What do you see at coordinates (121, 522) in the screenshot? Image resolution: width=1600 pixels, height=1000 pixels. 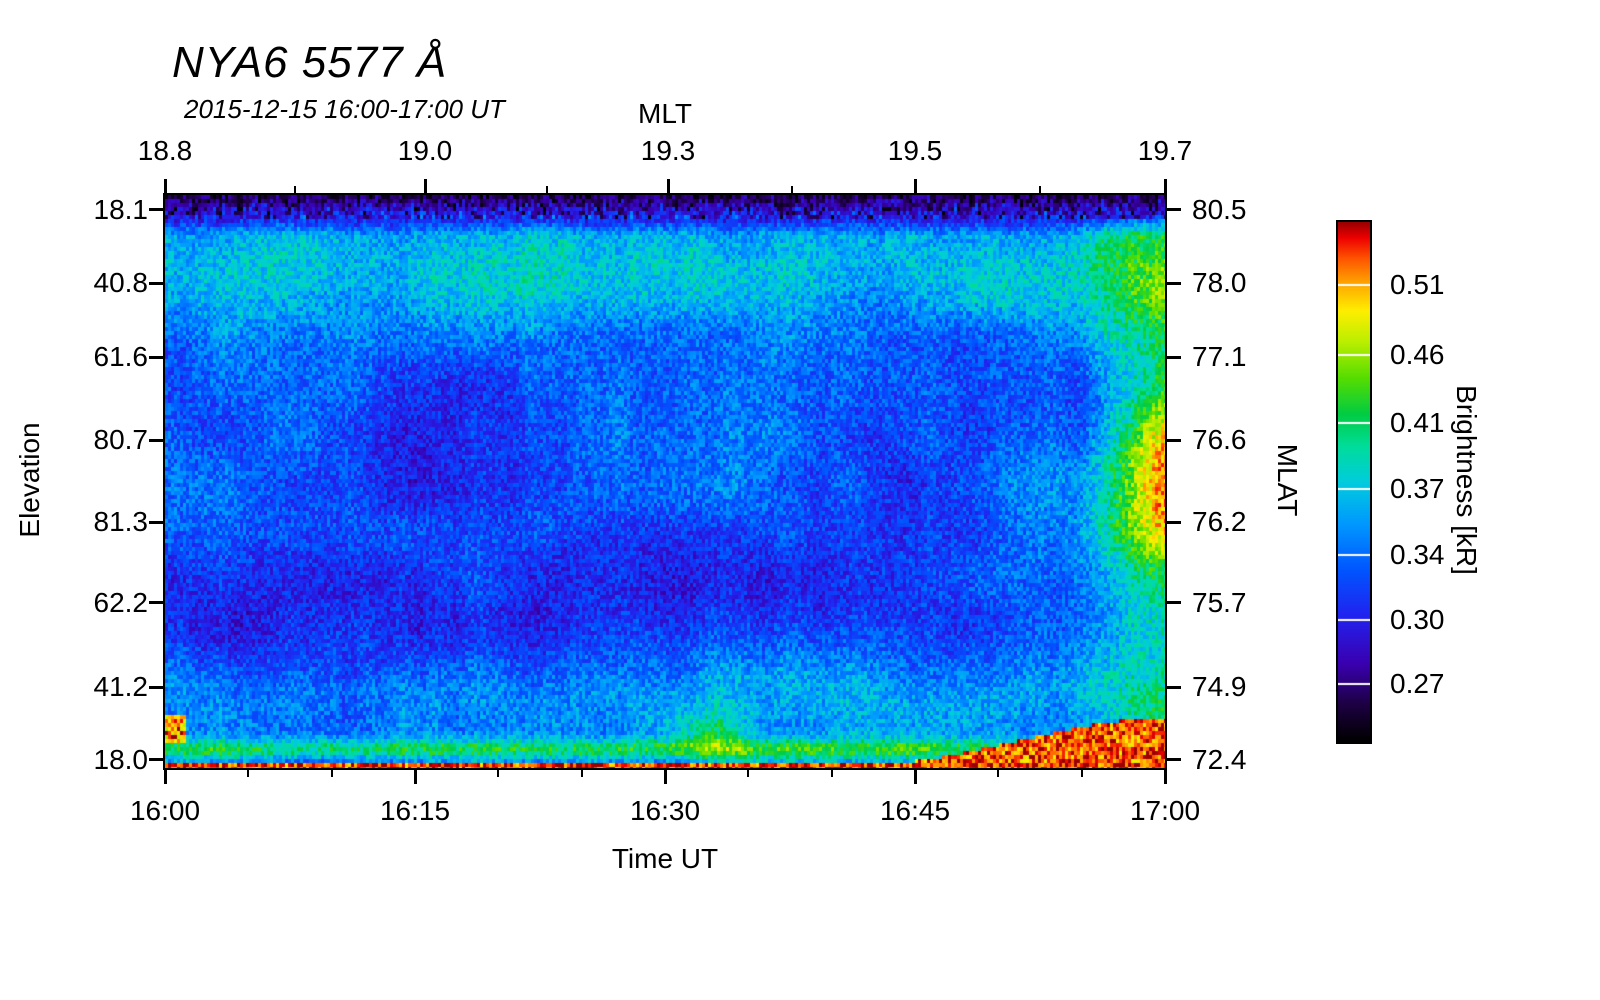 I see `left-axis-tick-label: 81.3` at bounding box center [121, 522].